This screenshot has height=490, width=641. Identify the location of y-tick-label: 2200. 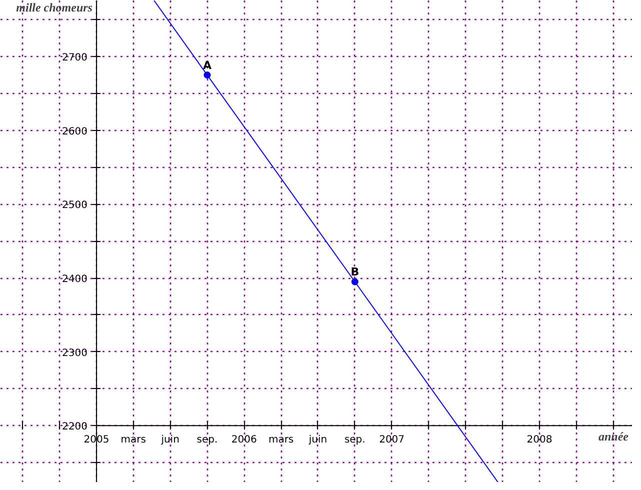
(75, 427).